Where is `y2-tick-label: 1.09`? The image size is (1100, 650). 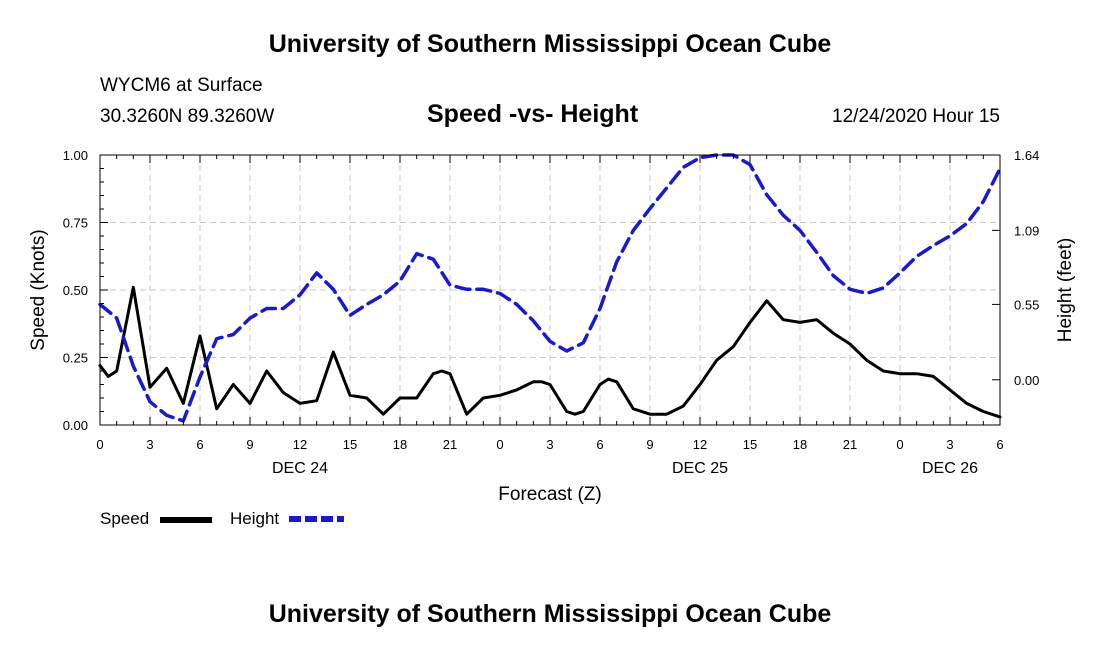
y2-tick-label: 1.09 is located at coordinates (1026, 230).